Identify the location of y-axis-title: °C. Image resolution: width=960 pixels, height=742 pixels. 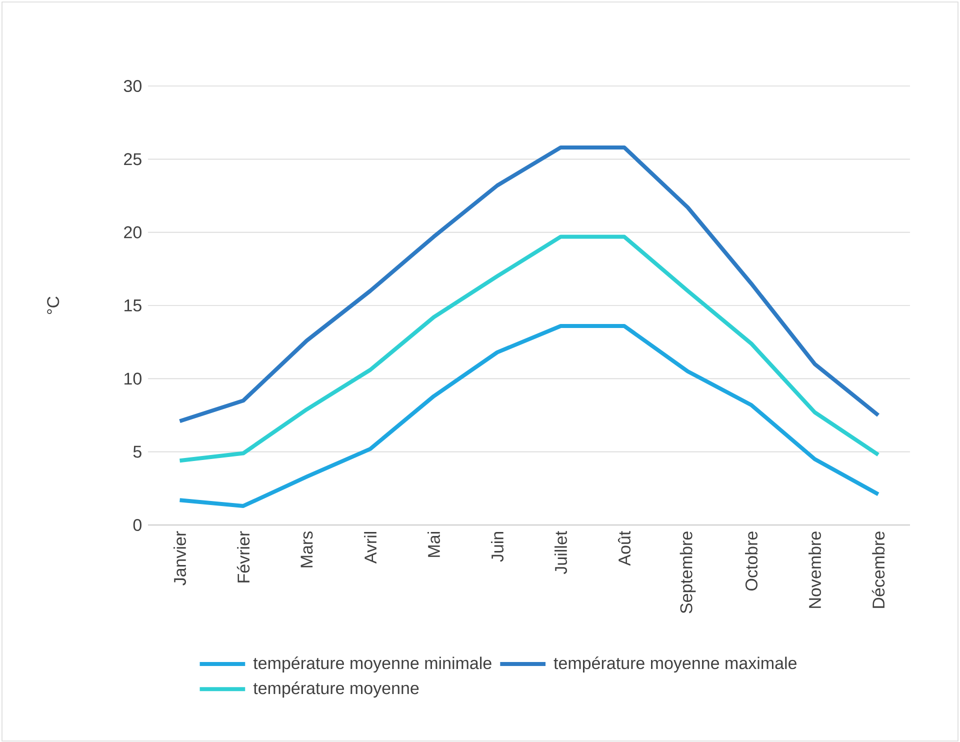
(53, 305).